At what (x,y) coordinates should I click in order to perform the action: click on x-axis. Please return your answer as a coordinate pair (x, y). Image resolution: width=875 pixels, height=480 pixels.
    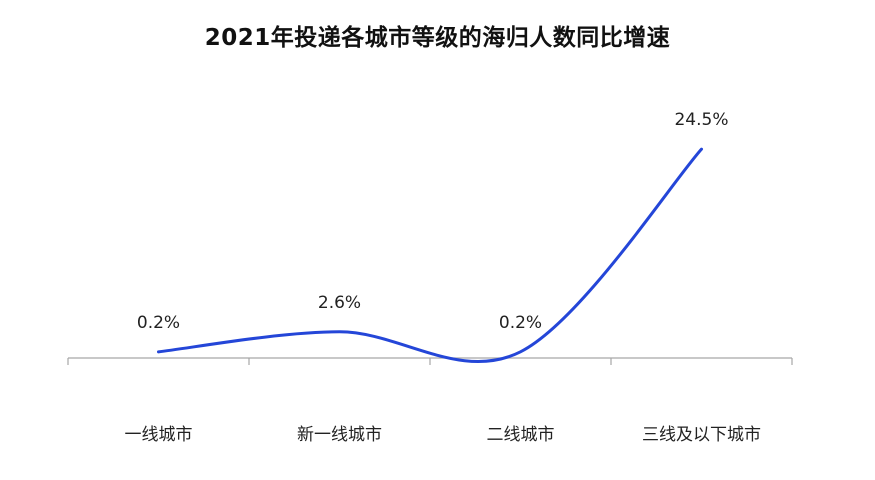
    Looking at the image, I should click on (430, 361).